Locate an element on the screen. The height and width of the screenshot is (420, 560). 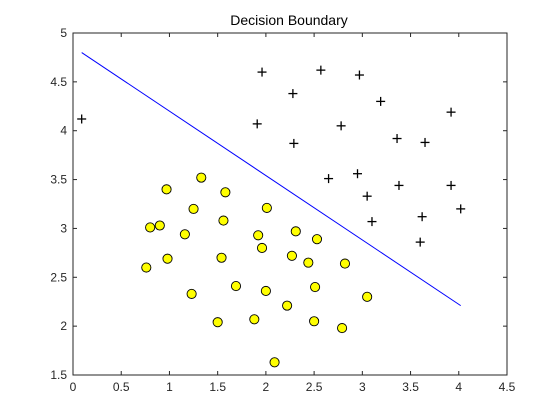
y-tick-label: 5 is located at coordinates (63, 33).